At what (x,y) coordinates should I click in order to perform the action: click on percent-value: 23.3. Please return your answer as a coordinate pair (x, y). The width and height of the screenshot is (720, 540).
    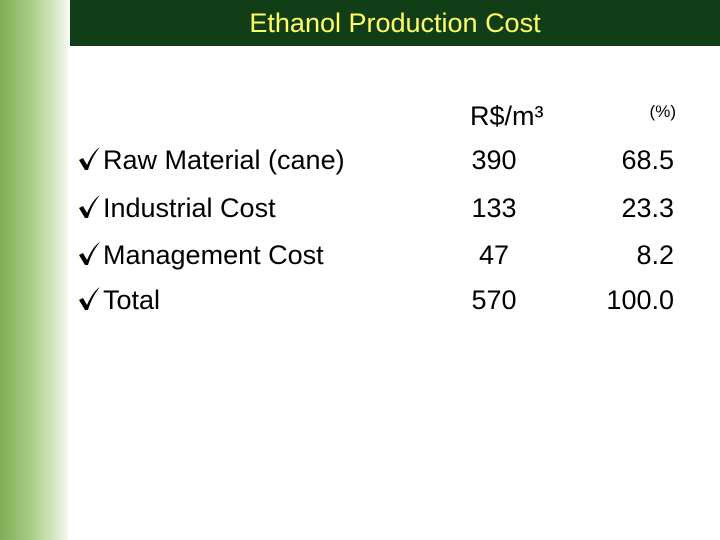
    Looking at the image, I should click on (647, 208).